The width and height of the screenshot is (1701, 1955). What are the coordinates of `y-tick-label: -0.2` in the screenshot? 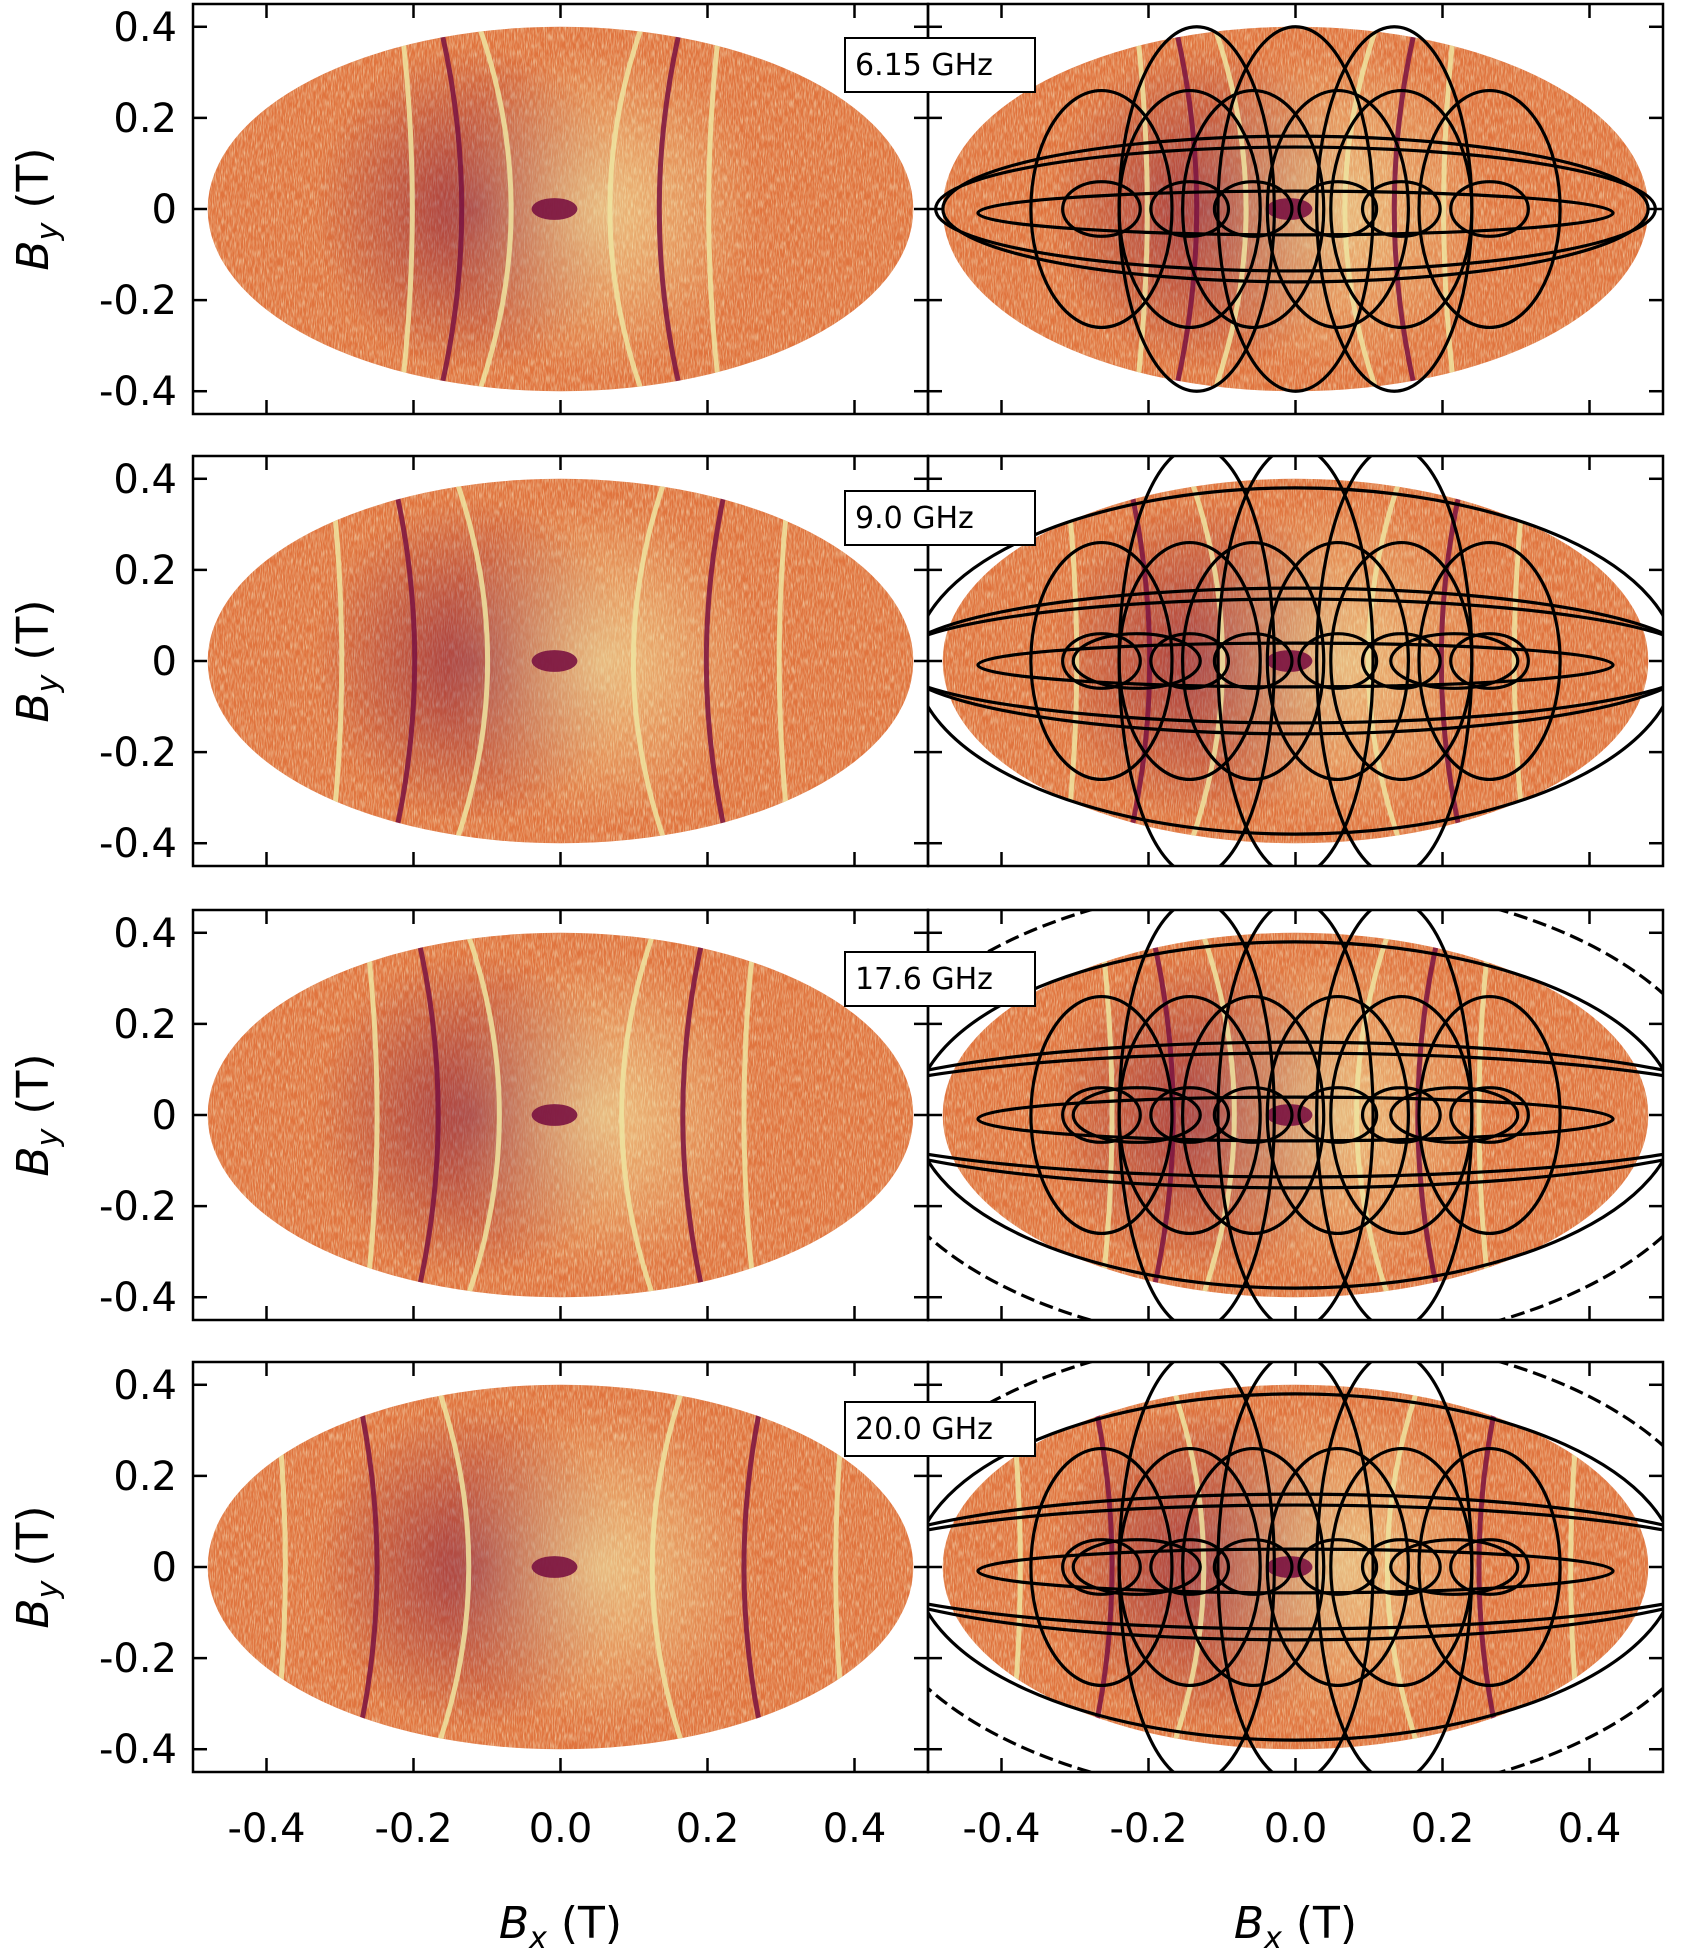 It's located at (138, 753).